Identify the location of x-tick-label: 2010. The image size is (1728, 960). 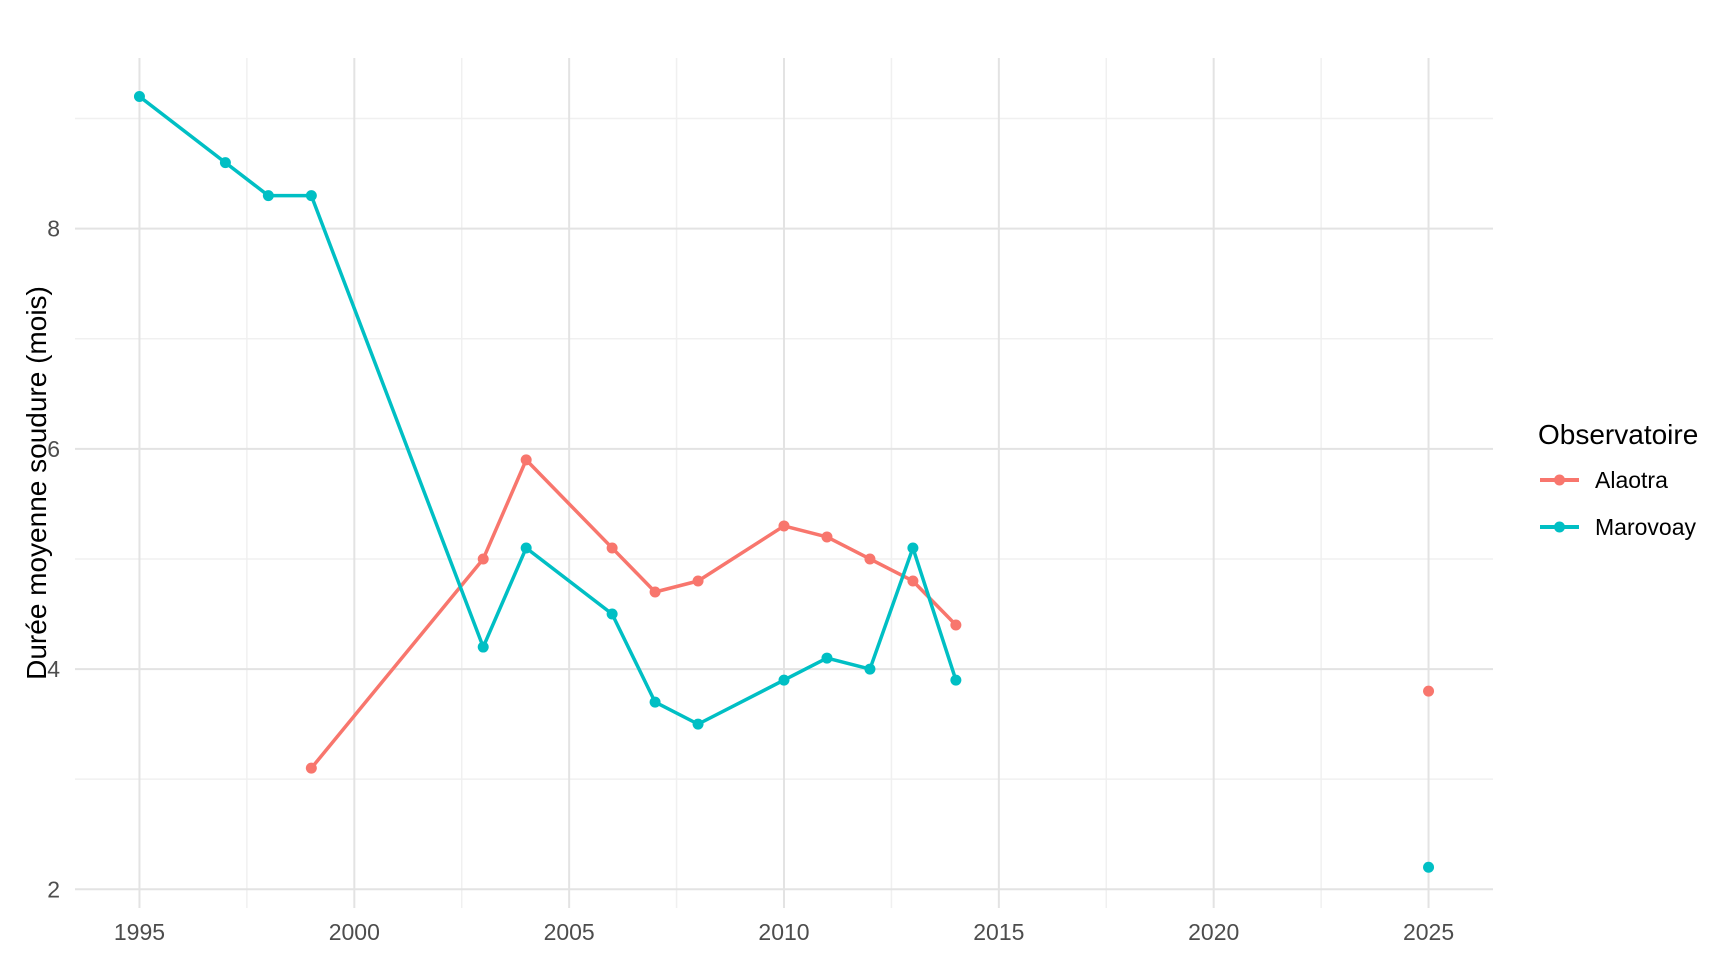
(783, 932).